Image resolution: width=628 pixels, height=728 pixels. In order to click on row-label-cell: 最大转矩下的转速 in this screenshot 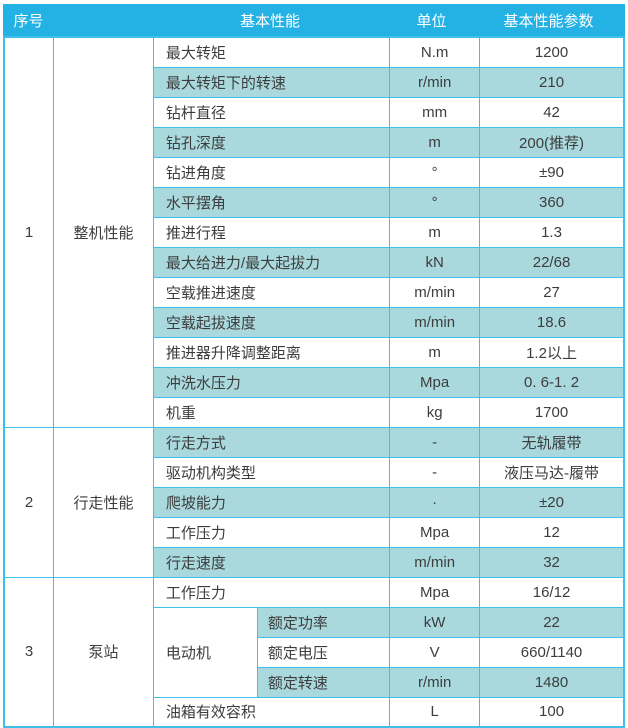, I will do `click(271, 82)`.